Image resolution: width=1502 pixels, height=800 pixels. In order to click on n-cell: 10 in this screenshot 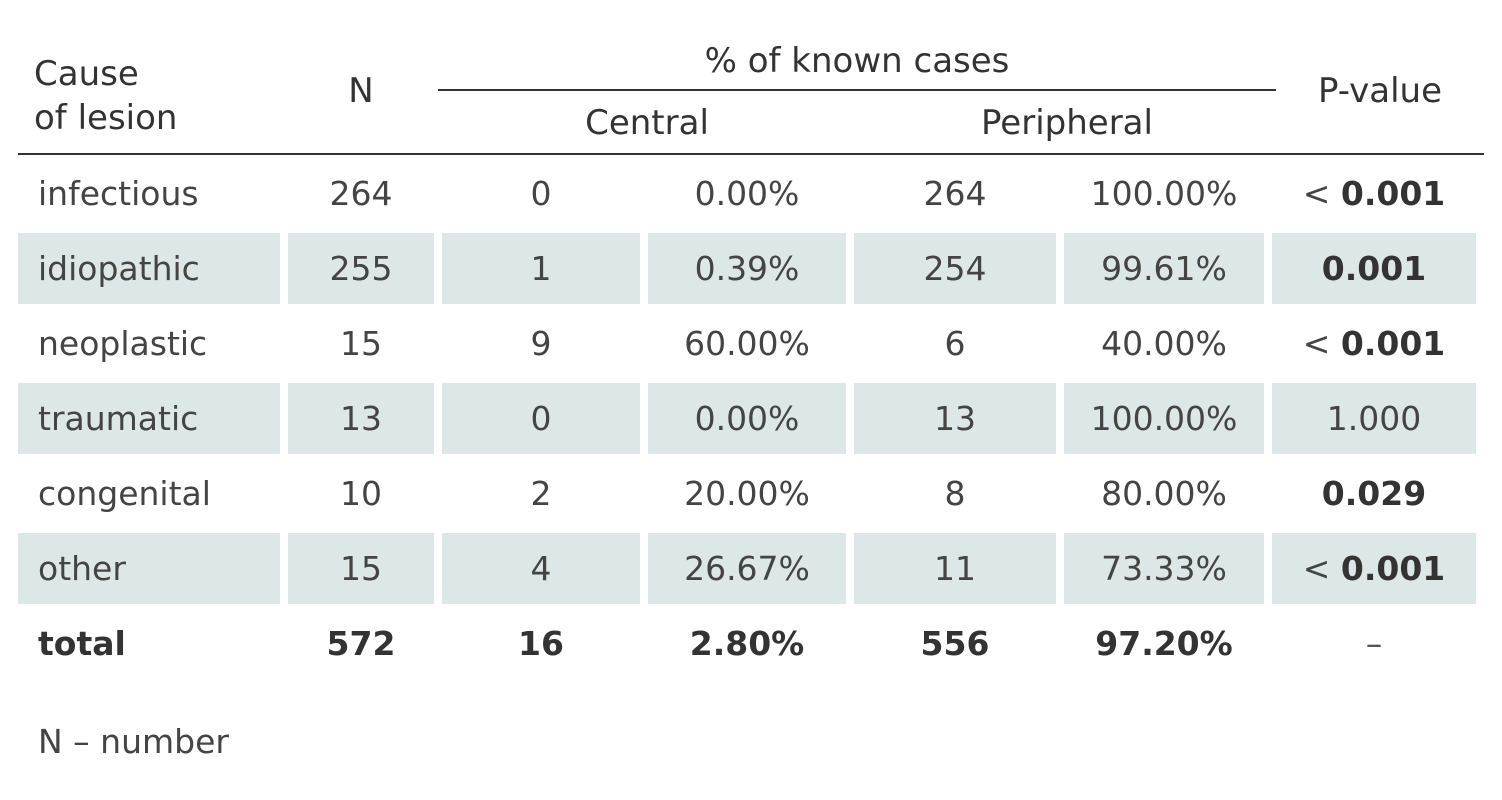, I will do `click(361, 493)`.